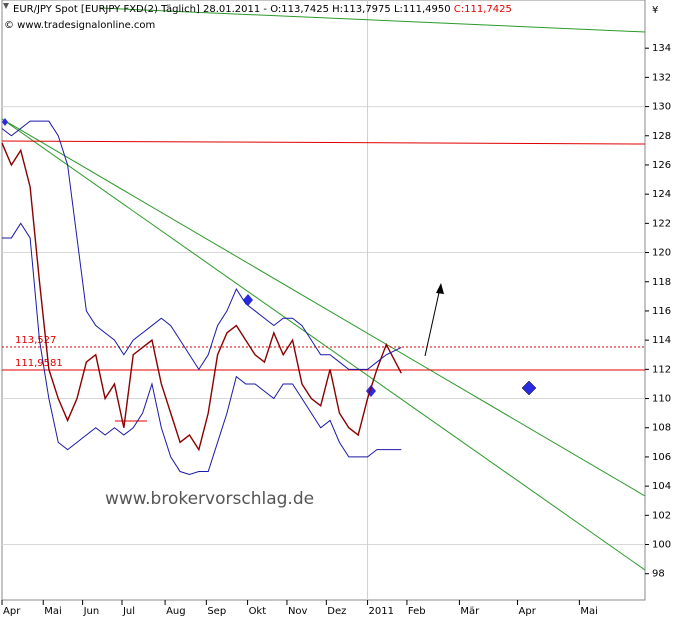 This screenshot has height=620, width=680. What do you see at coordinates (470, 611) in the screenshot?
I see `x-tick-label: Mär` at bounding box center [470, 611].